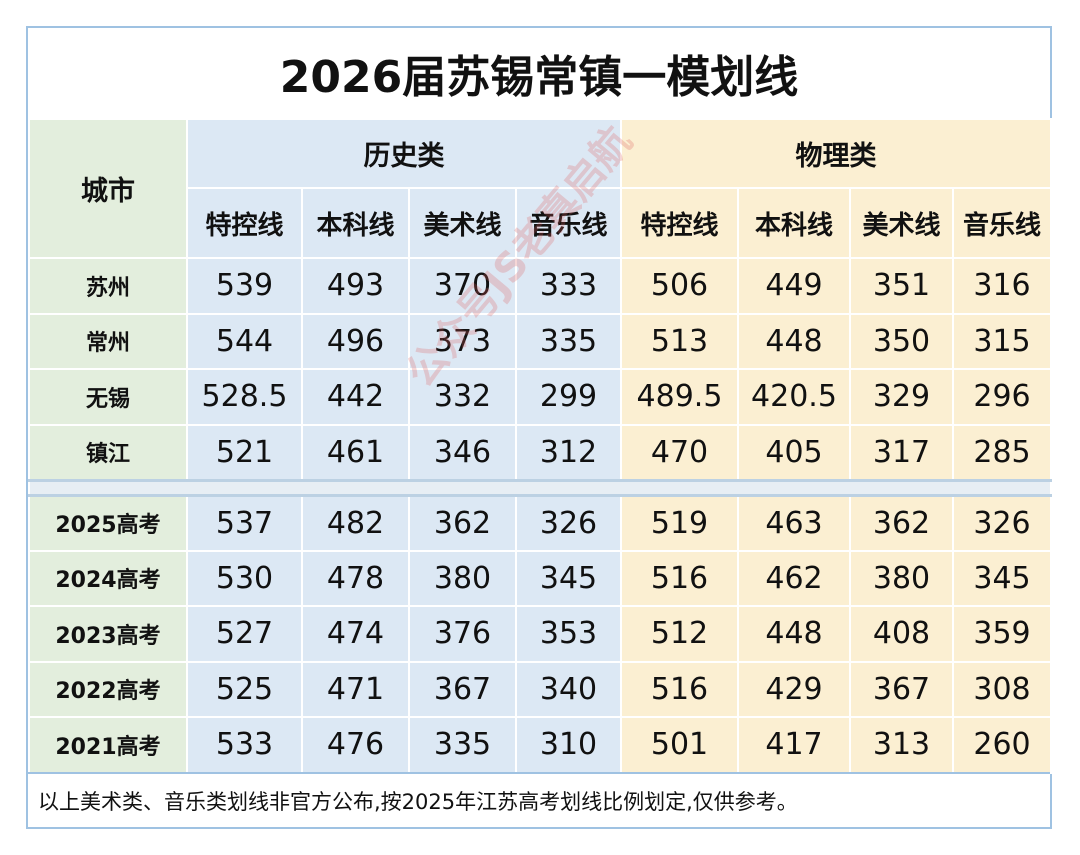  What do you see at coordinates (568, 223) in the screenshot?
I see `subheader-history-yinyue: 音乐线` at bounding box center [568, 223].